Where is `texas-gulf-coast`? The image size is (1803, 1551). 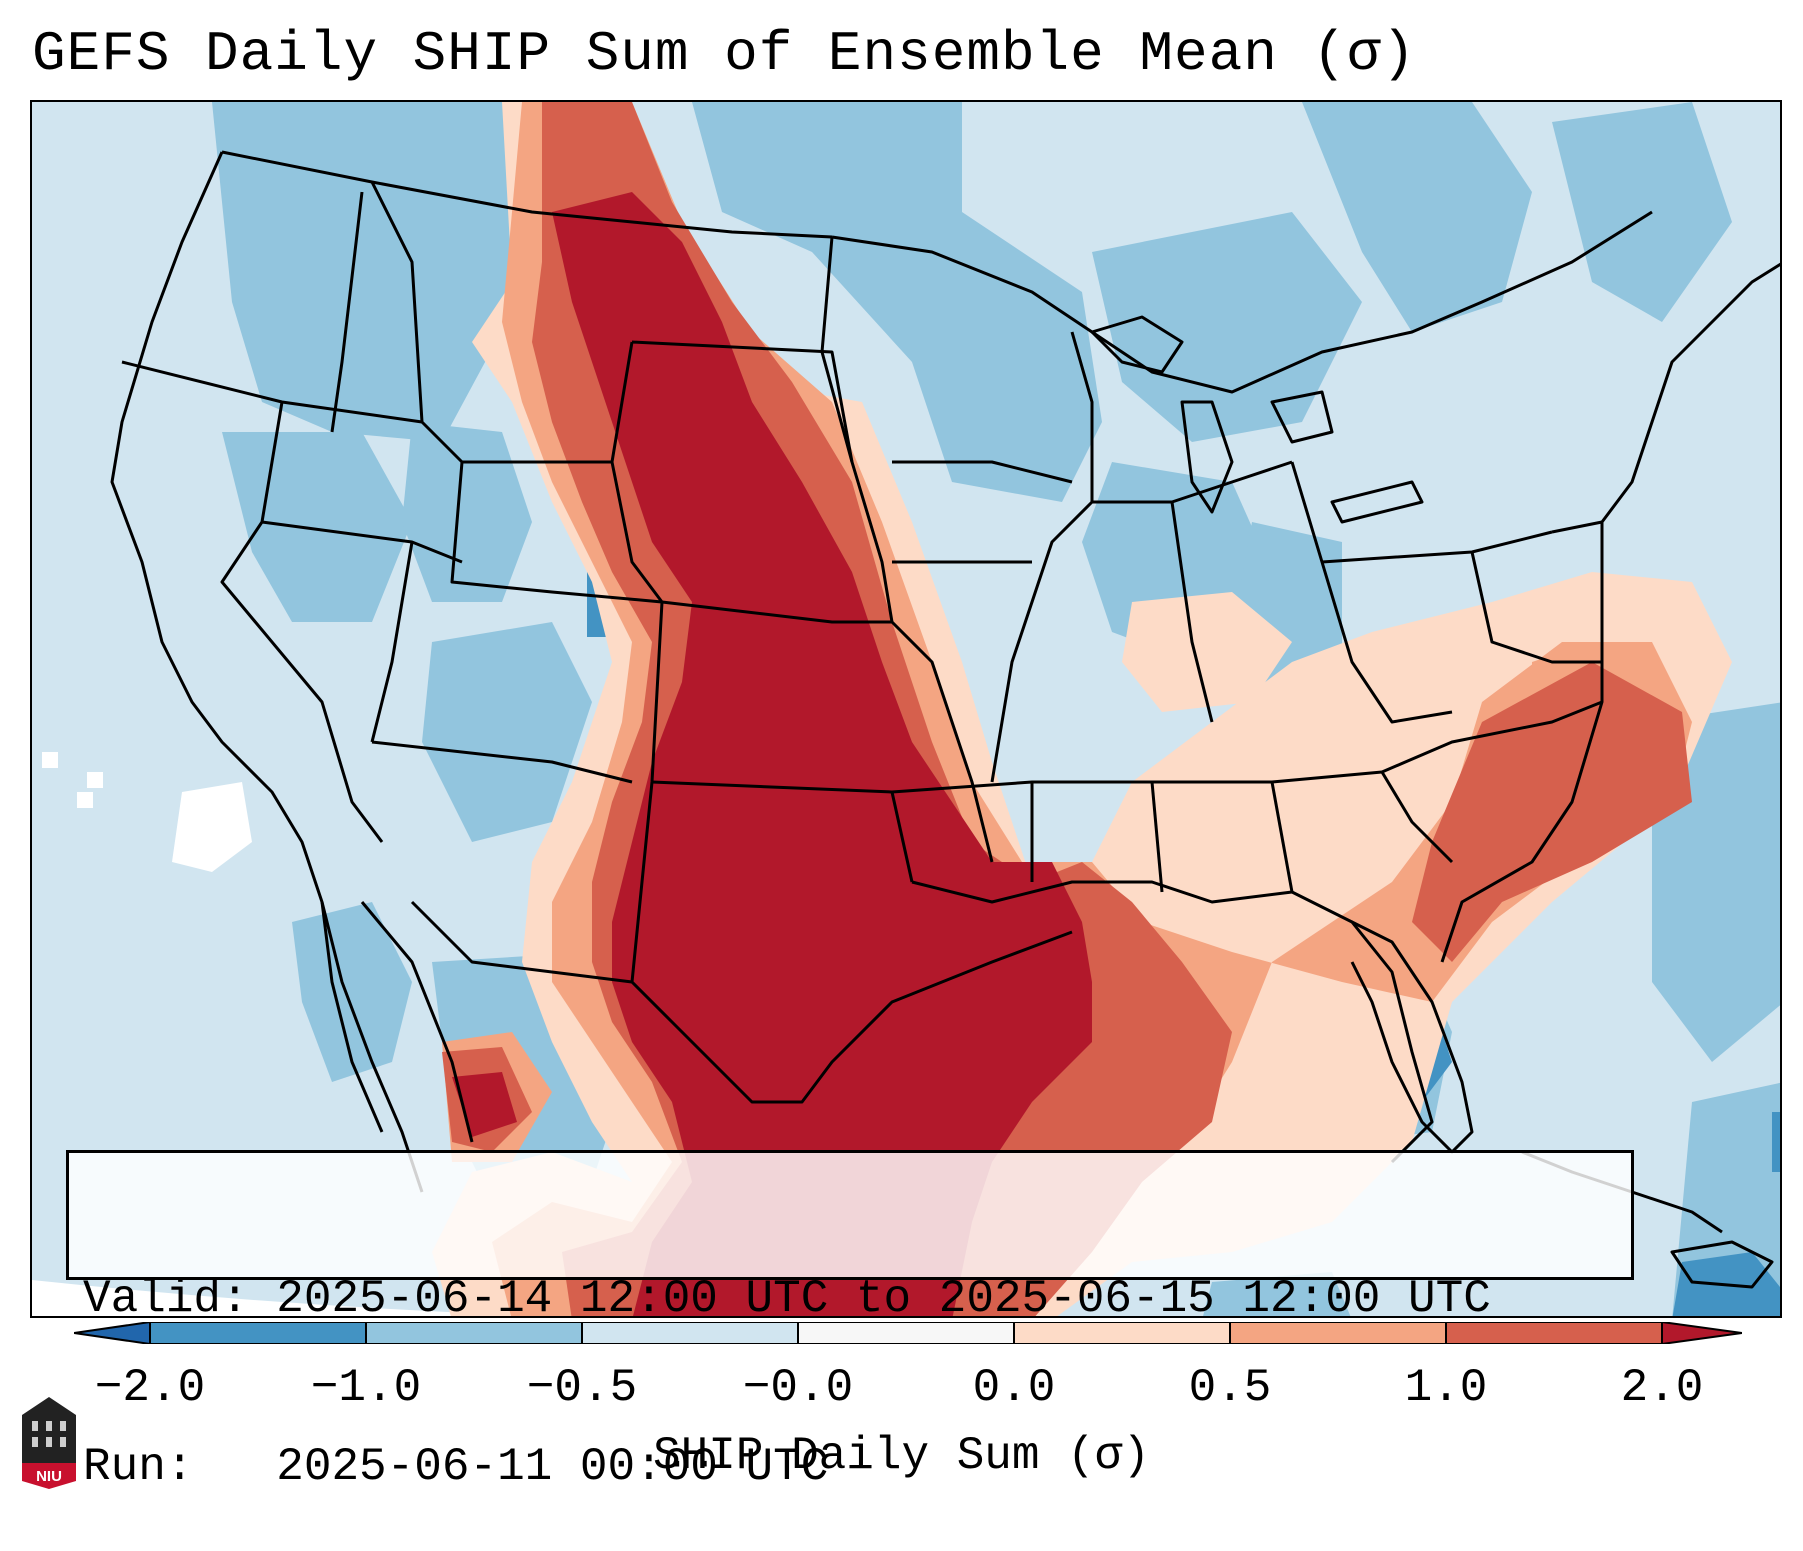
texas-gulf-coast is located at coordinates (851, 1017).